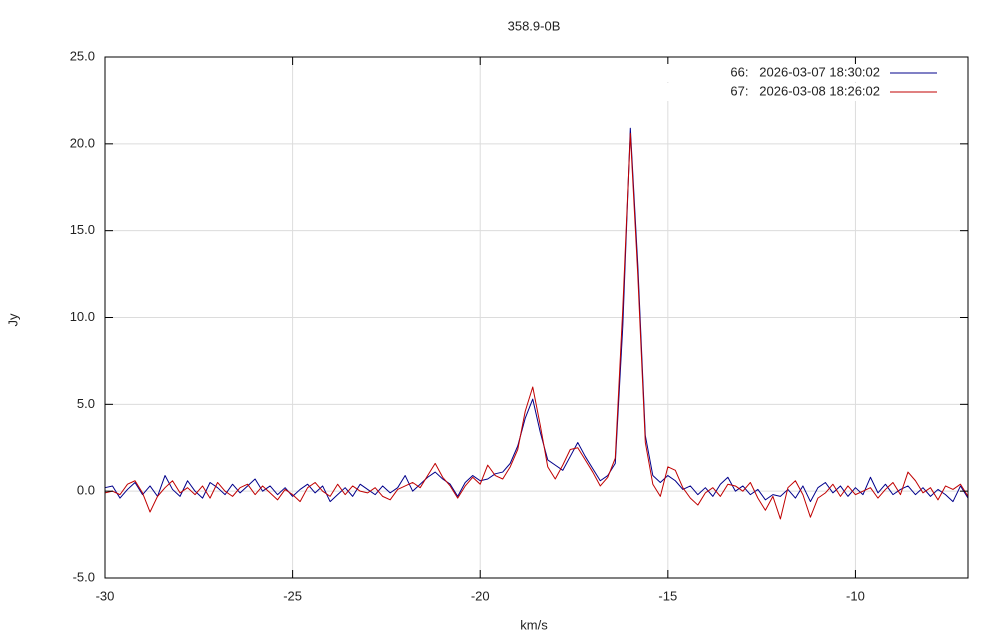 The width and height of the screenshot is (1000, 640). I want to click on y-tick-label: -5.0, so click(84, 576).